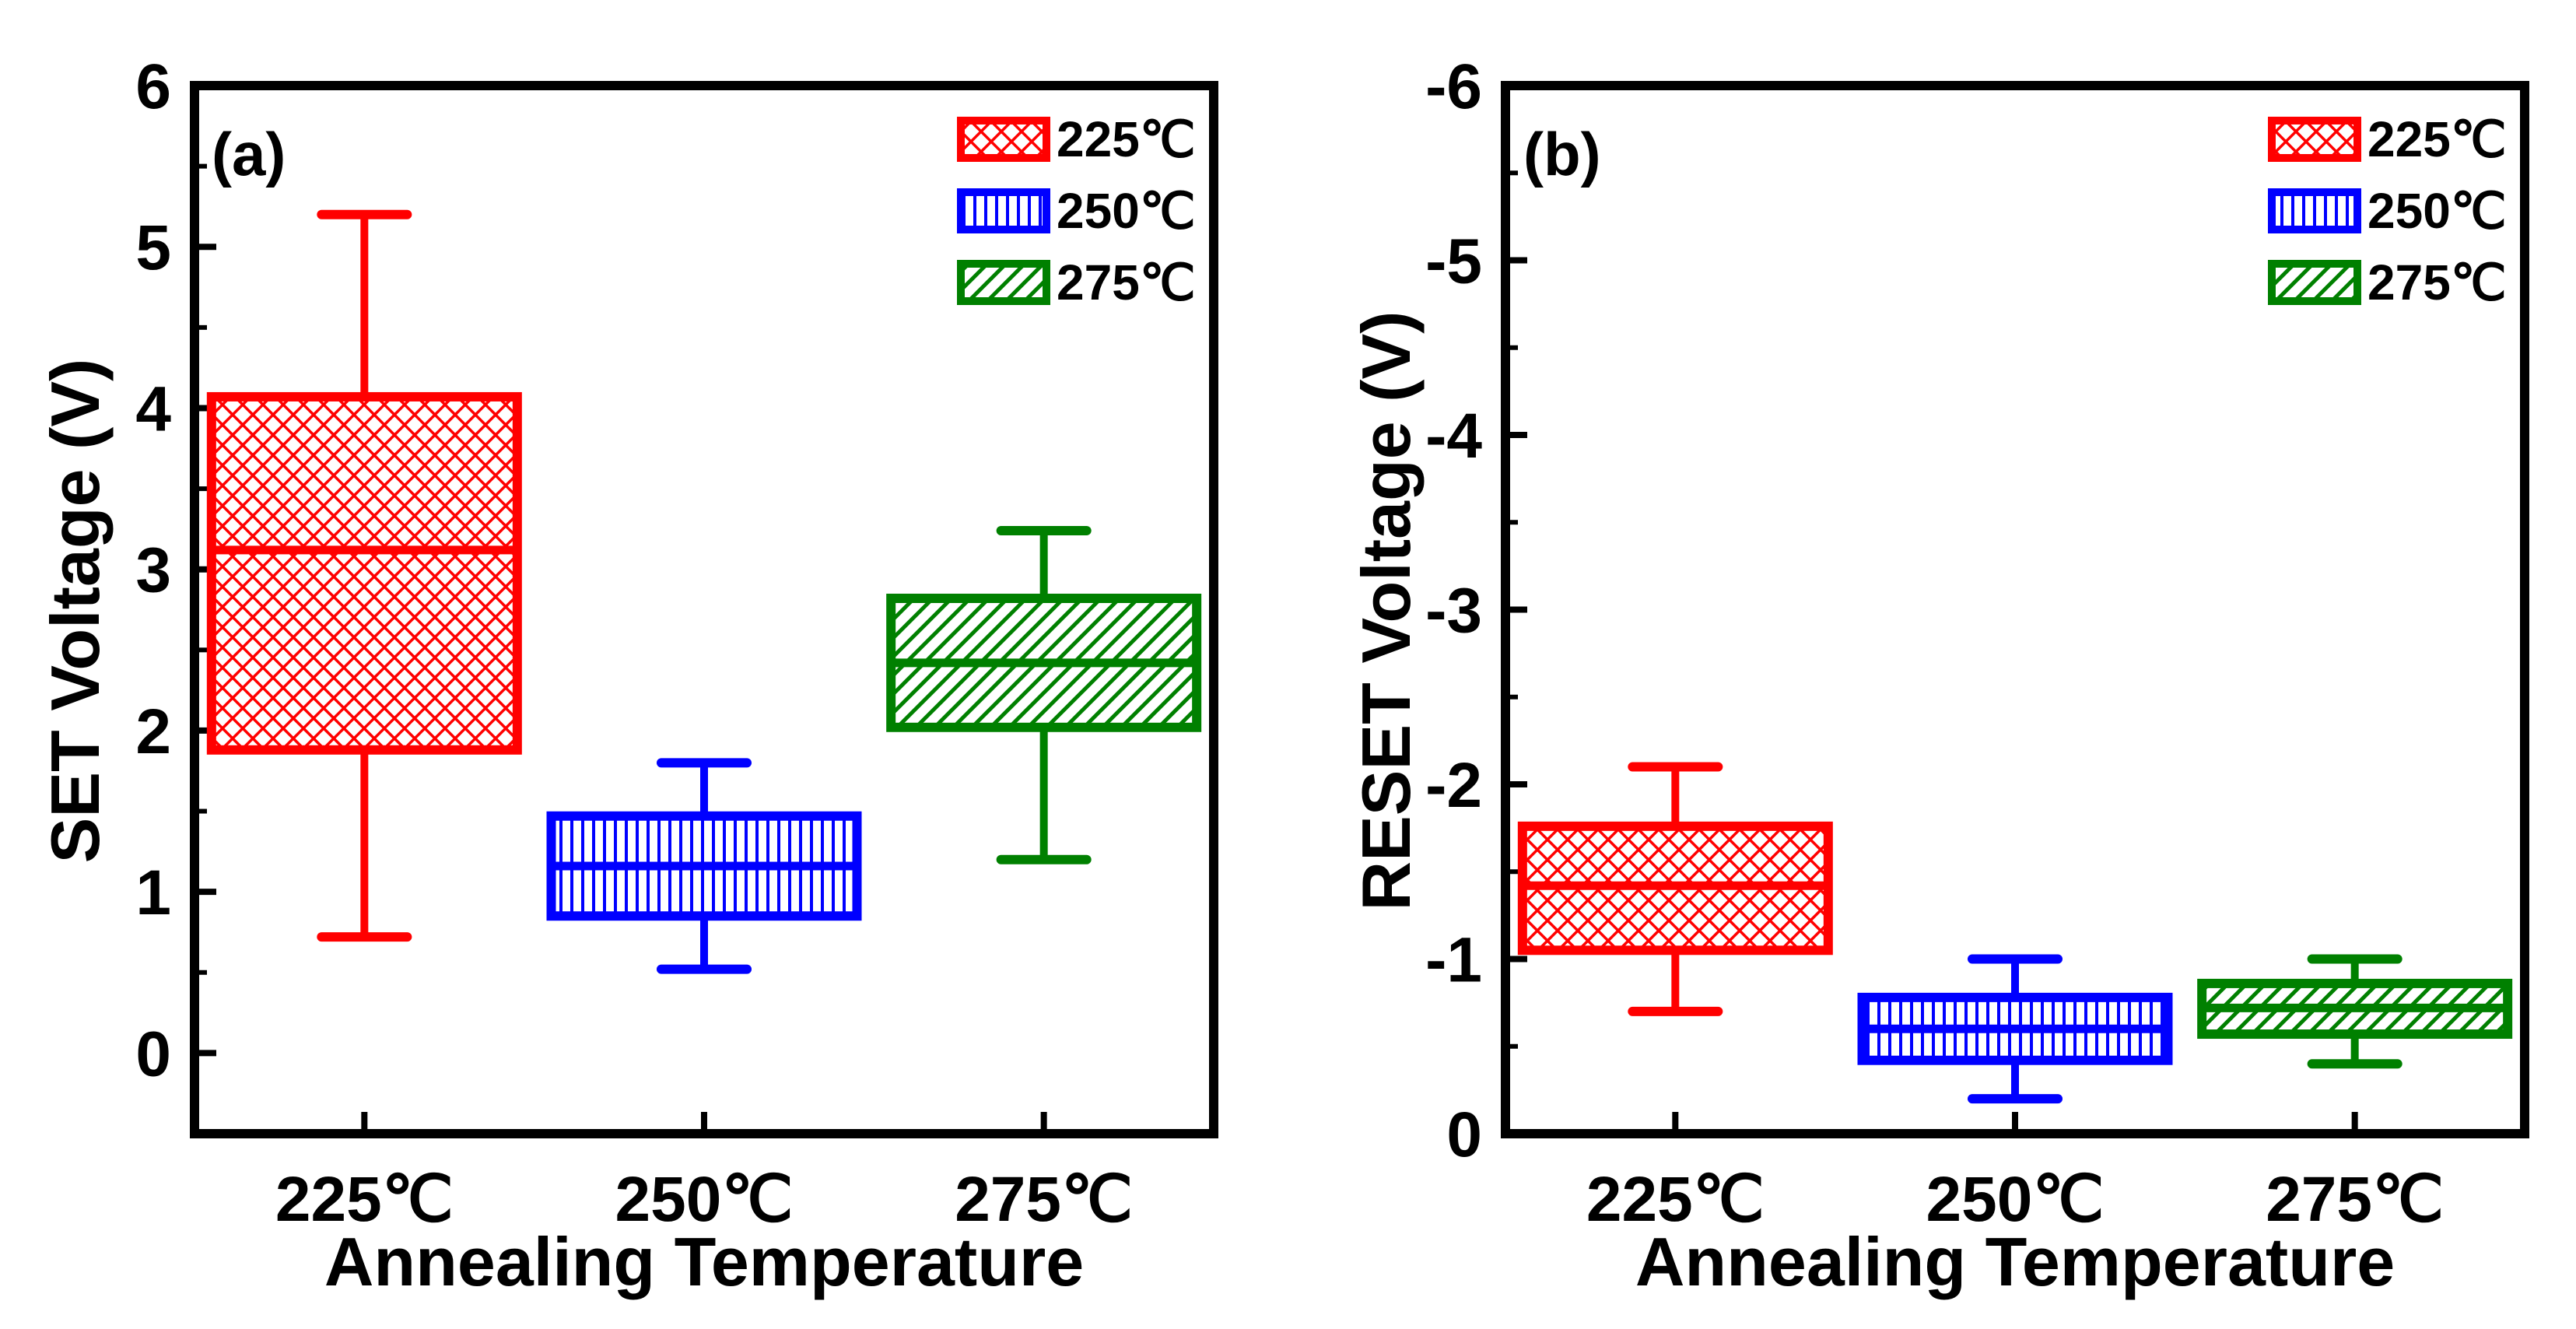 This screenshot has width=2576, height=1329. I want to click on box-body, so click(364, 573).